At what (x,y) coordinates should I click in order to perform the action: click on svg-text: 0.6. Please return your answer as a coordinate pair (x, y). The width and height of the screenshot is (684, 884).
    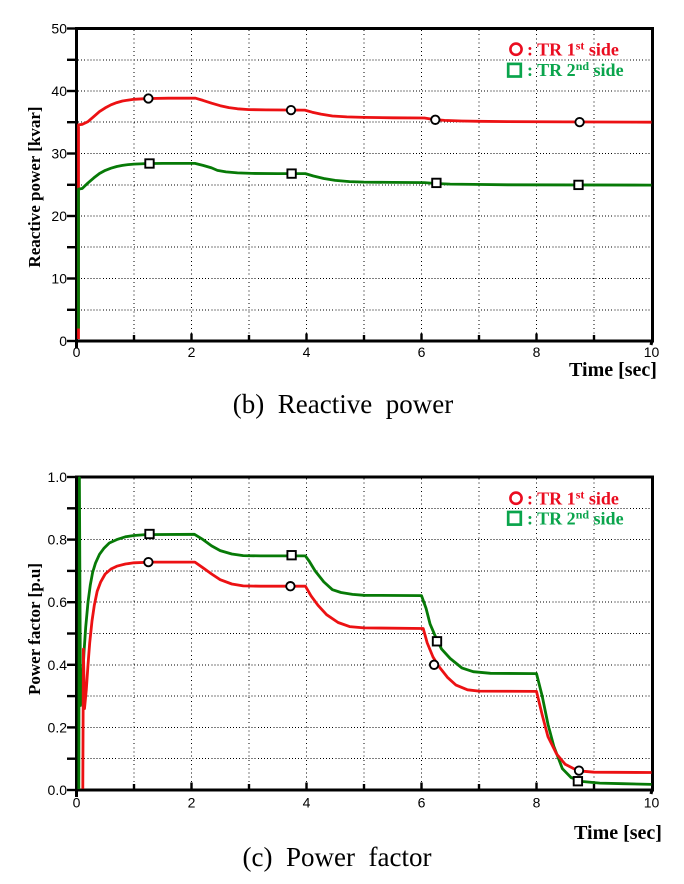
    Looking at the image, I should click on (58, 602).